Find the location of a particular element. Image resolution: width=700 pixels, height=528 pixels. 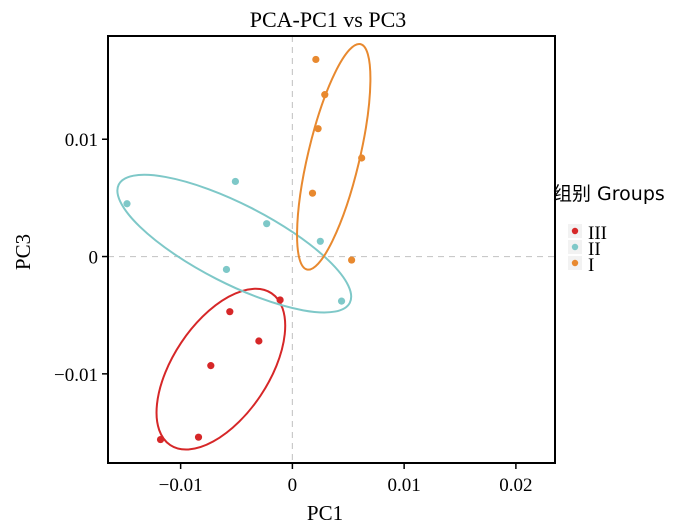

chart-title: PCA-PC1 vs PC3 is located at coordinates (328, 19).